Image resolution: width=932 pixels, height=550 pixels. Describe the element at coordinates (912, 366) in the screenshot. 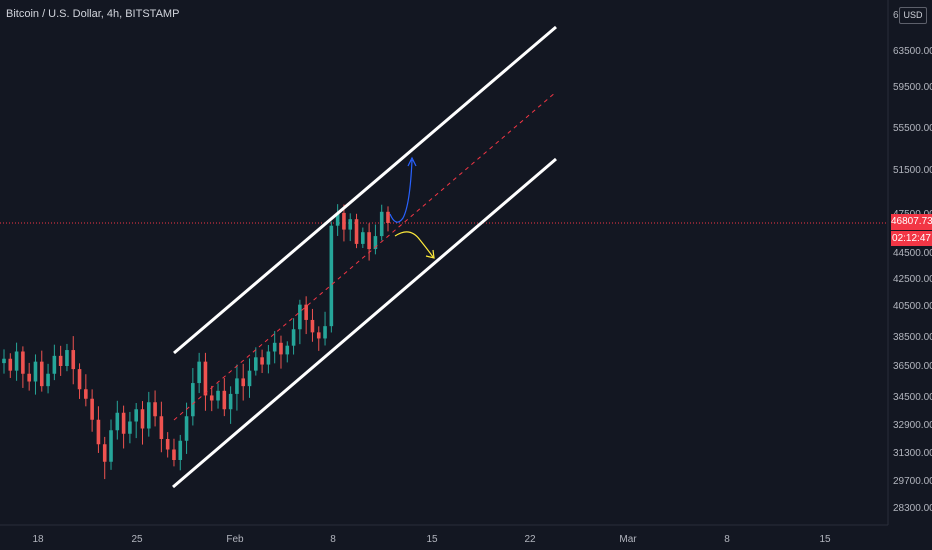

I see `price-tick-label: 36500.00` at that location.